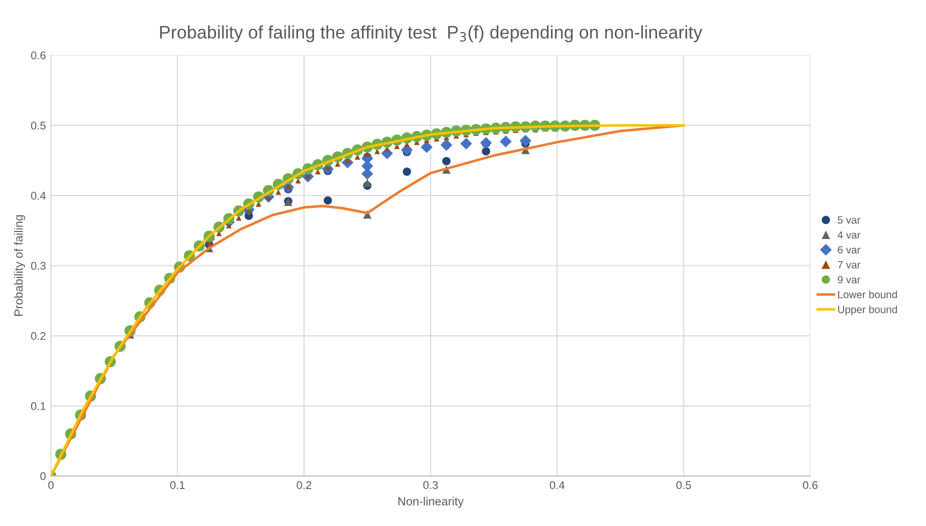 The width and height of the screenshot is (926, 526). I want to click on x-tick-label: 0.6, so click(810, 485).